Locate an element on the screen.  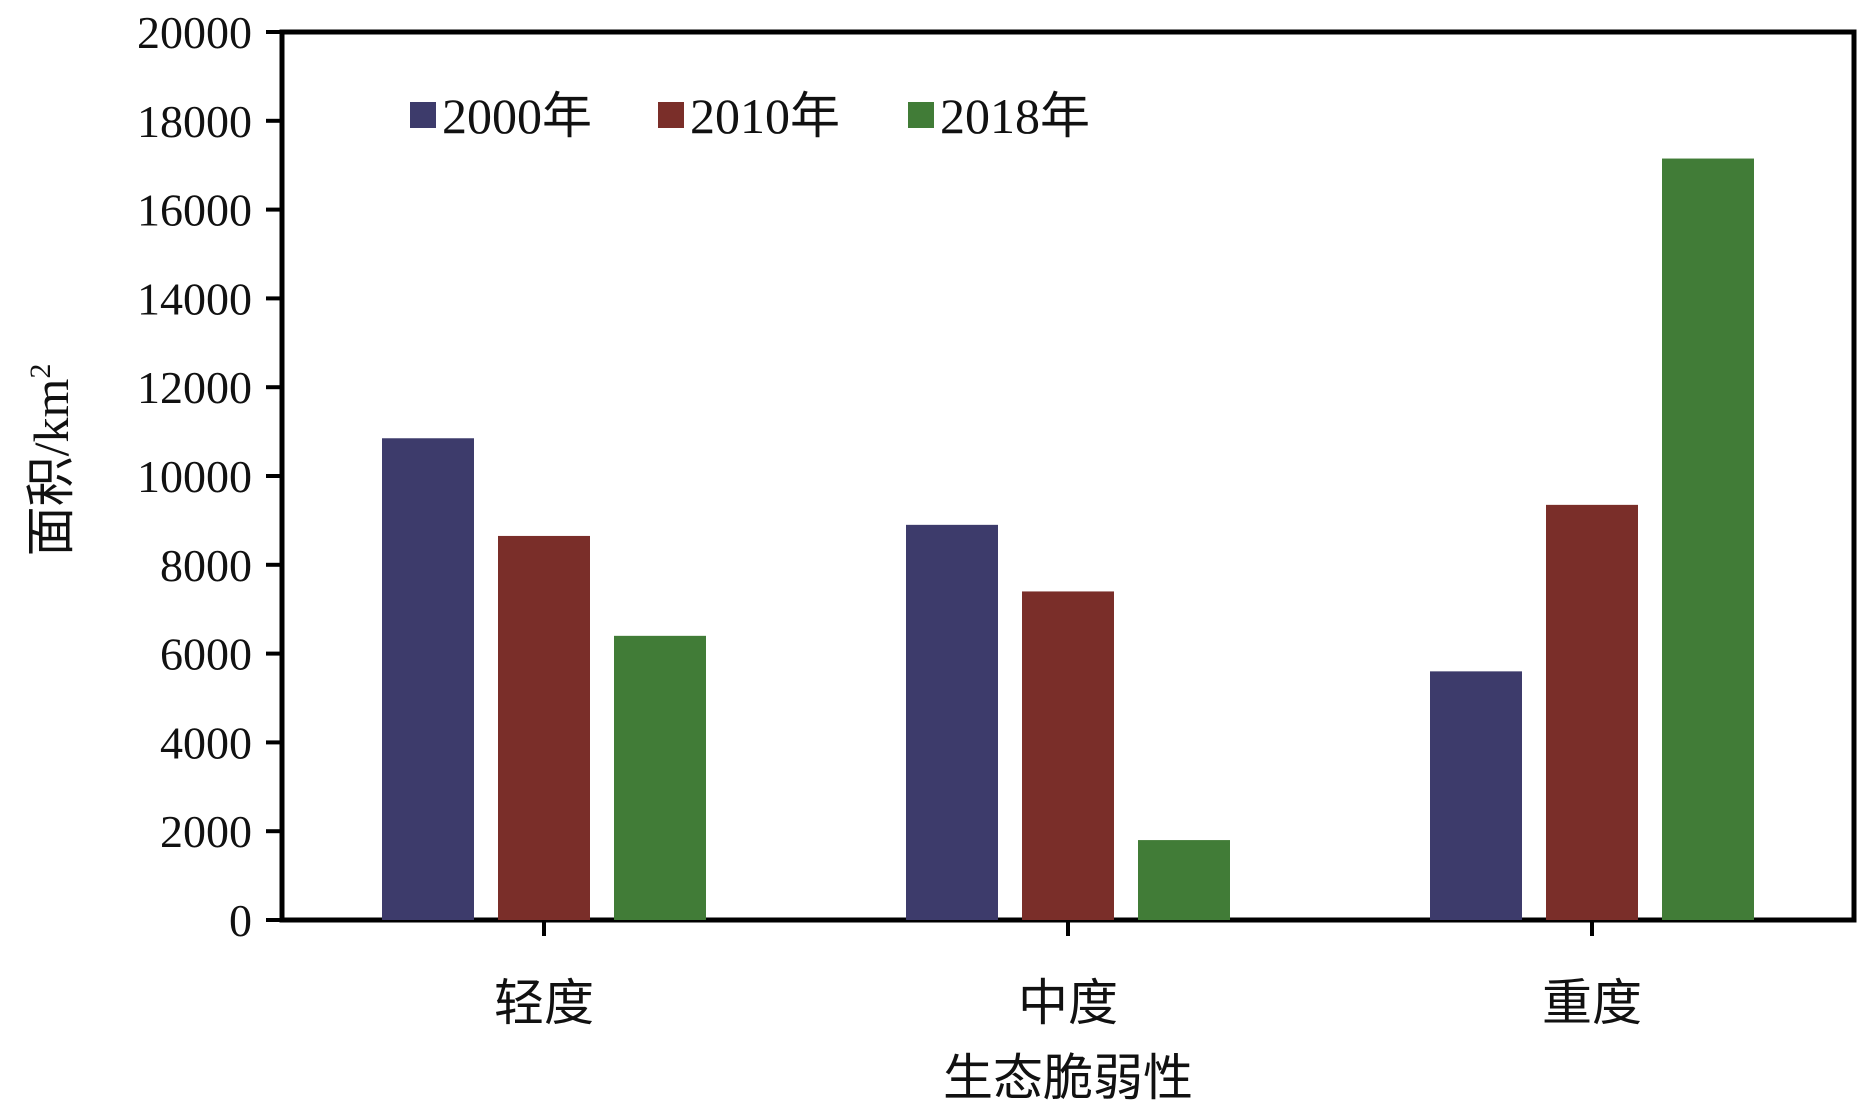
legend: 2000年 2010年 2018年 is located at coordinates (750, 116).